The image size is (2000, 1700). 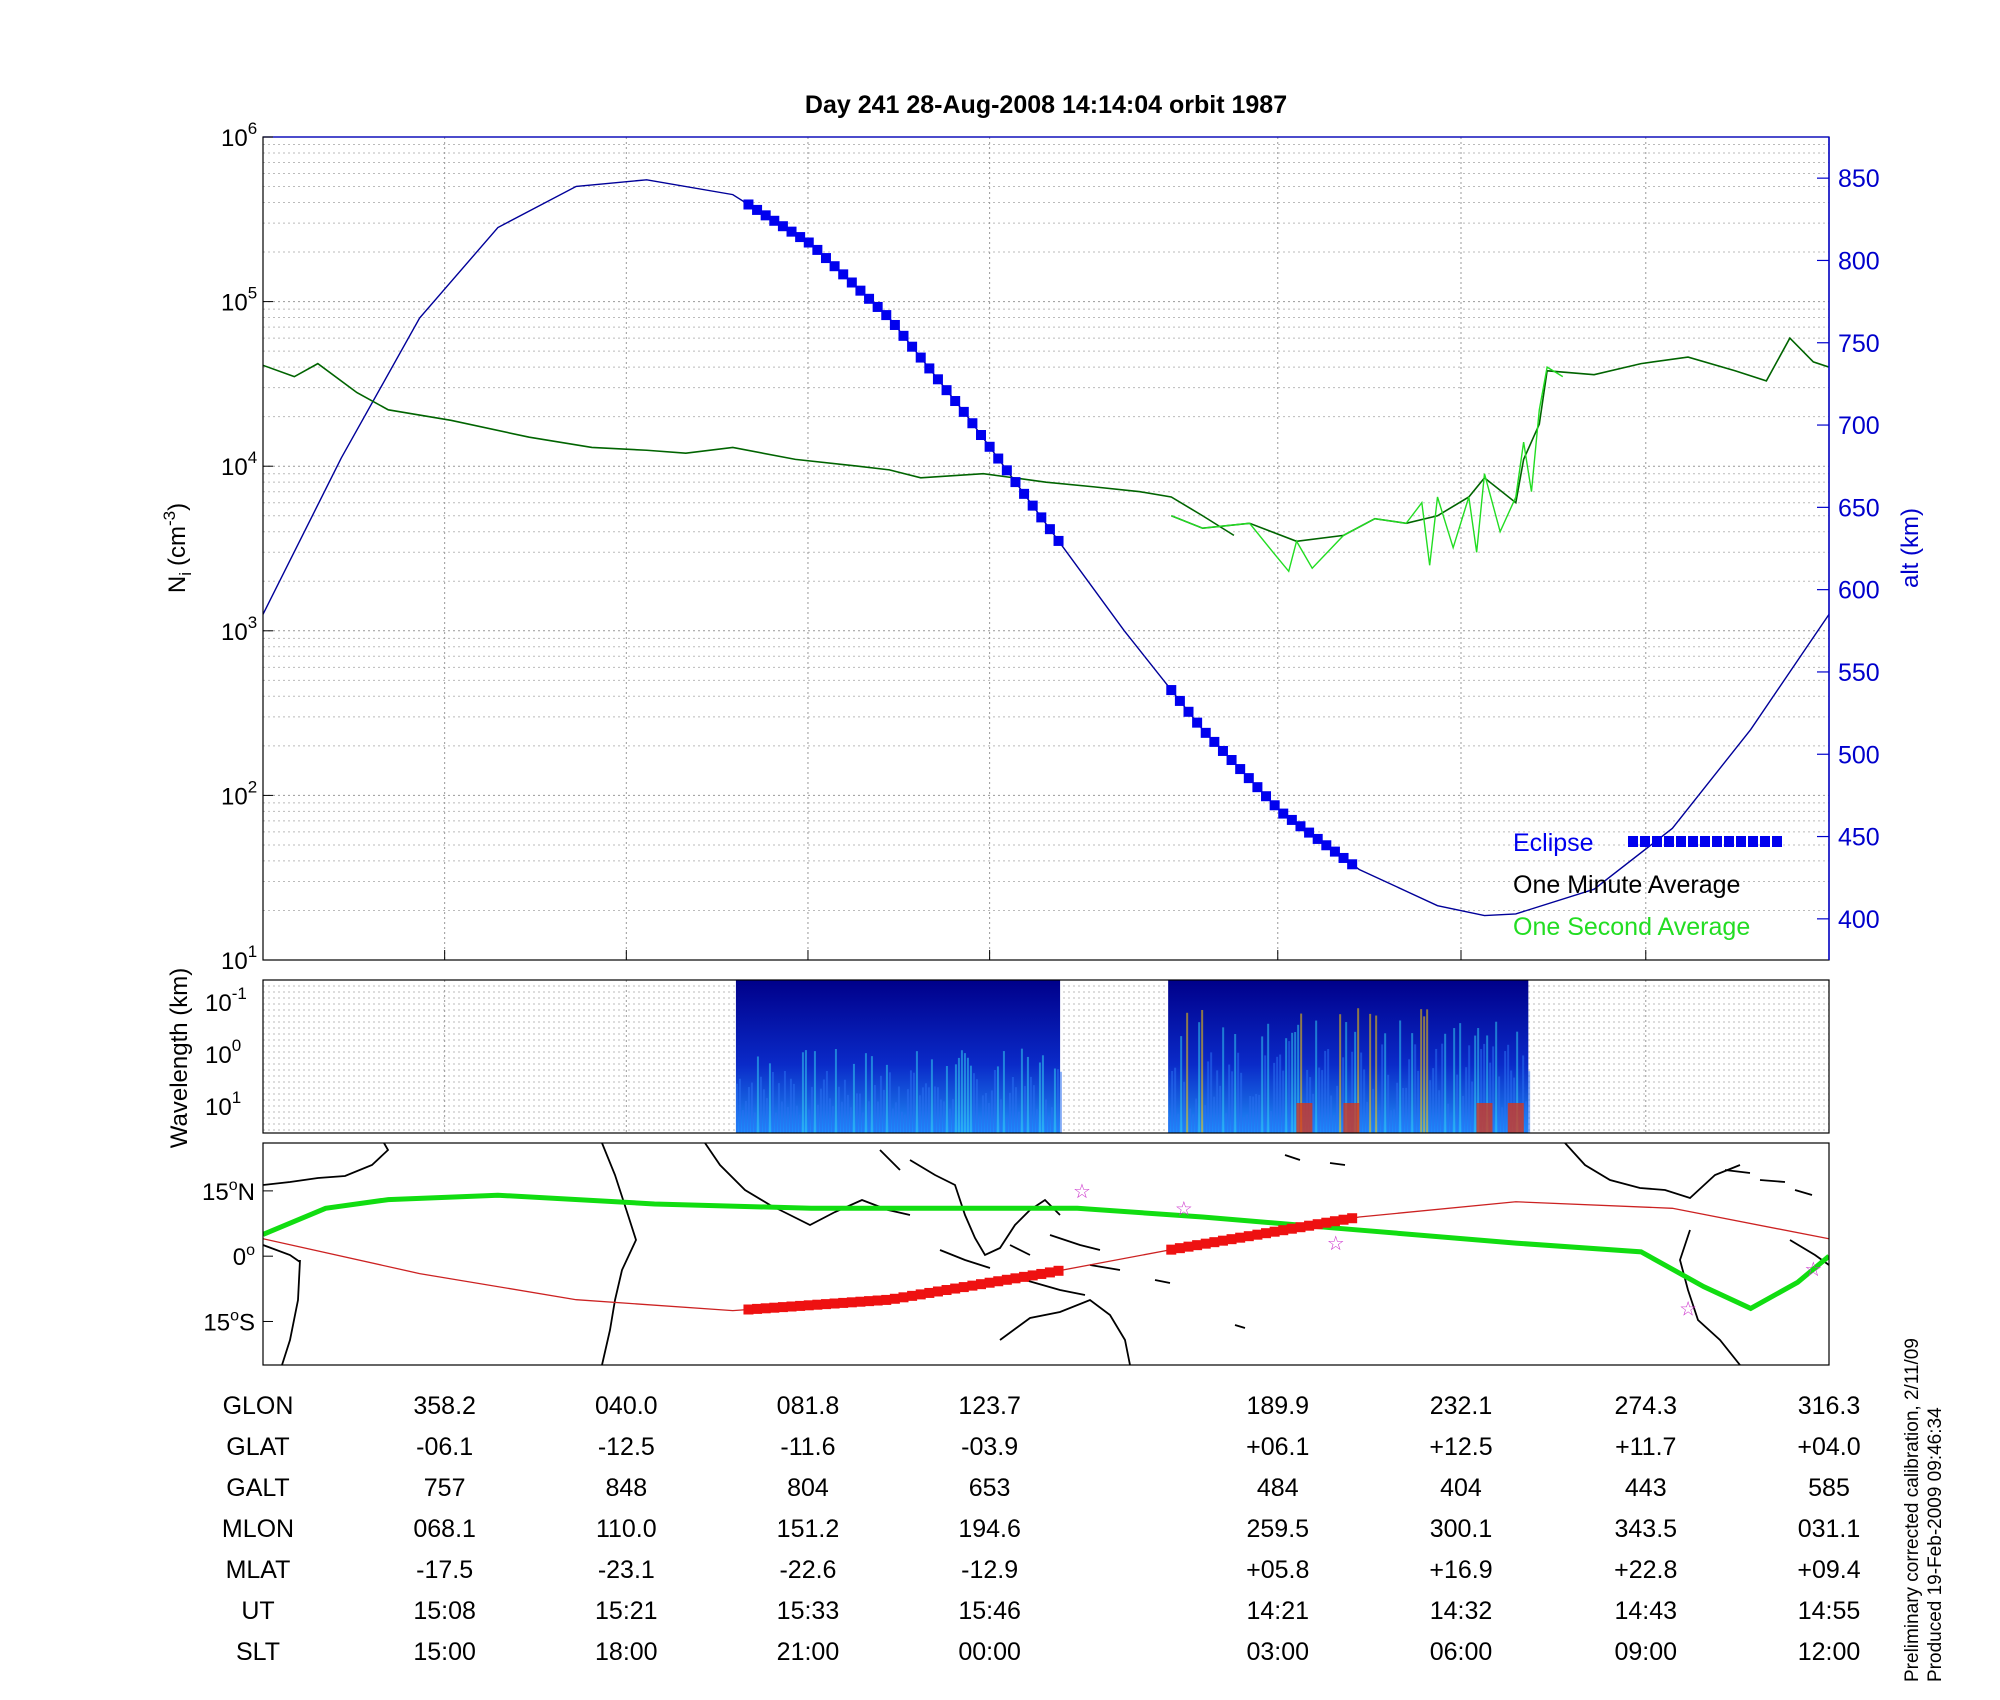 What do you see at coordinates (989, 1447) in the screenshot?
I see `table-cell: -03.9` at bounding box center [989, 1447].